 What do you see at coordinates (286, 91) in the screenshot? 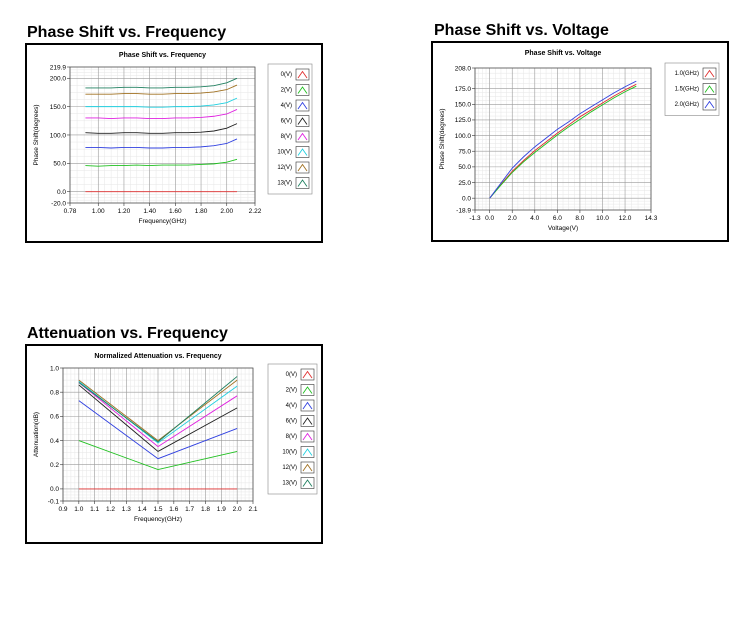
I see `phase-freq-legend-label: 2(V)` at bounding box center [286, 91].